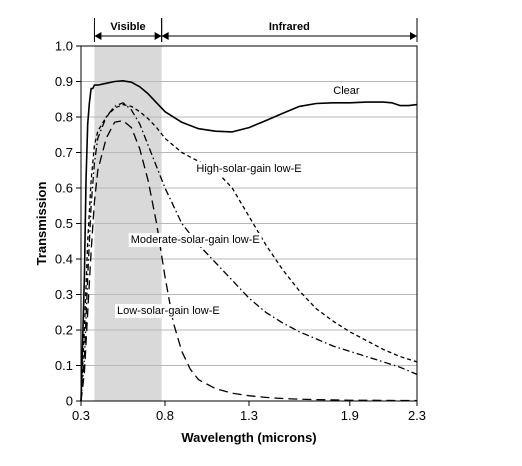 The height and width of the screenshot is (466, 522). What do you see at coordinates (64, 259) in the screenshot?
I see `y-tick-label: 0.4` at bounding box center [64, 259].